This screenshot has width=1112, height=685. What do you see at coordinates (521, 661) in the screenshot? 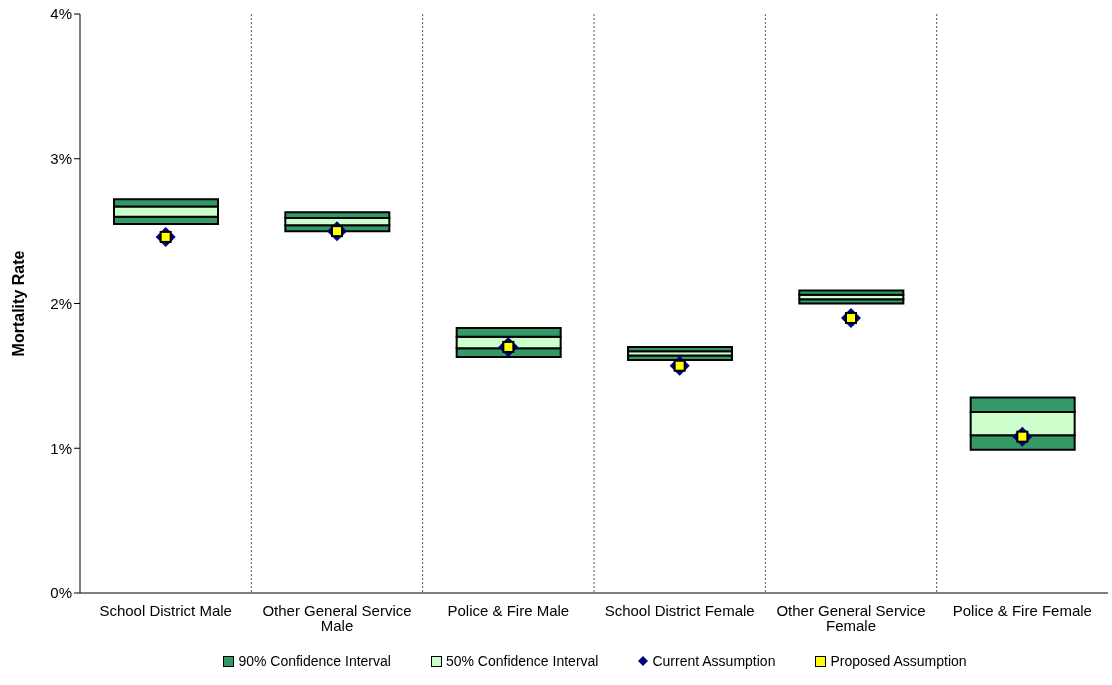
I see `legend-label: 50% Confidence Interval` at bounding box center [521, 661].